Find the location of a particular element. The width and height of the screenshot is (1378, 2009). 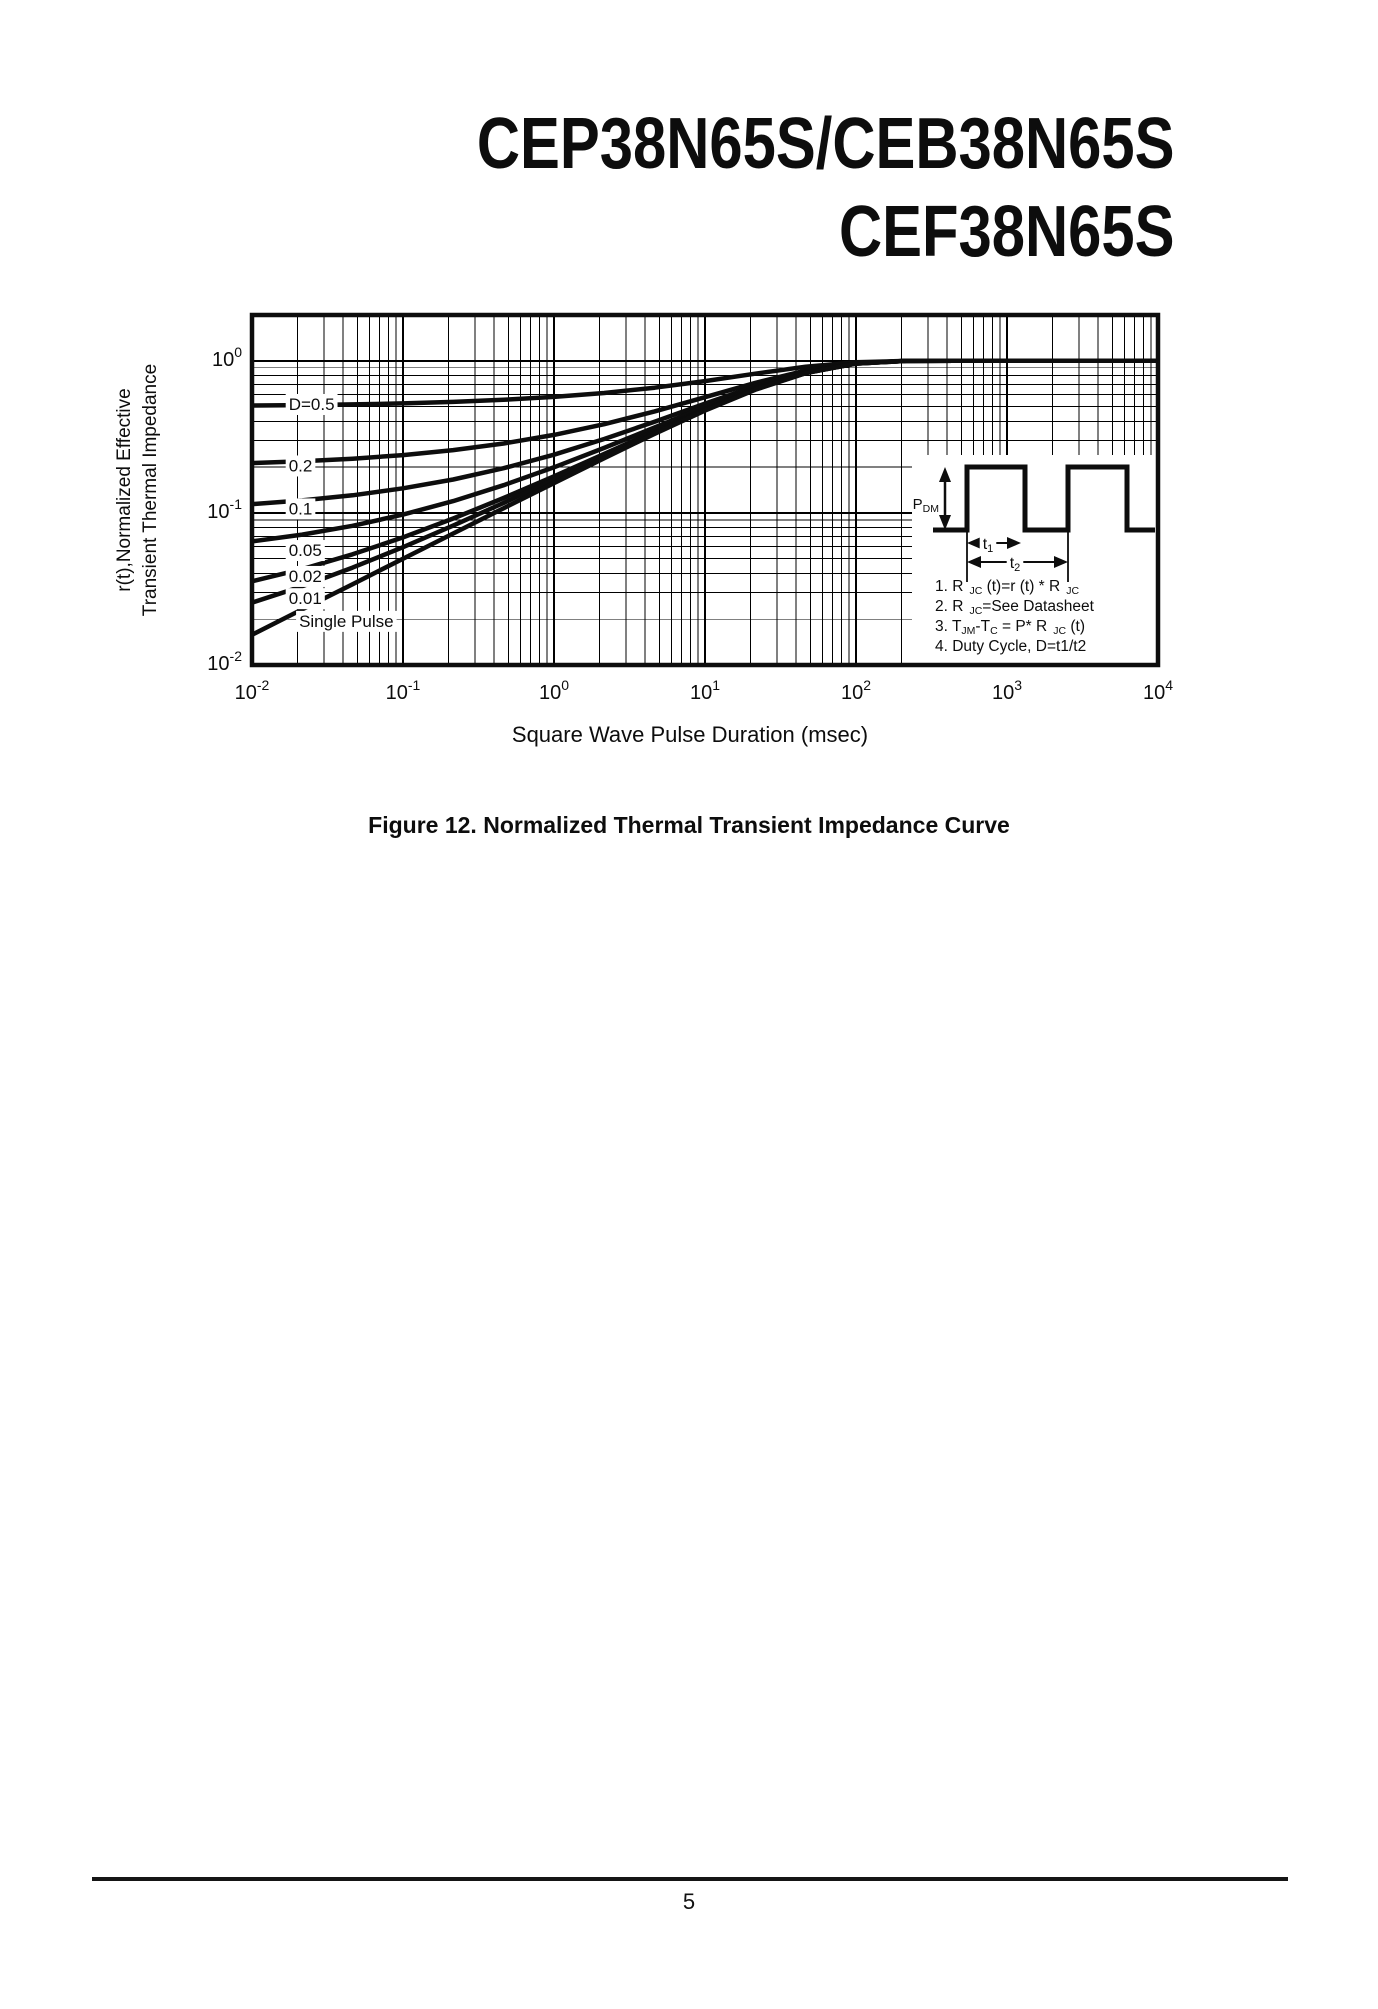

svg-text: 10¹ is located at coordinates (705, 690).